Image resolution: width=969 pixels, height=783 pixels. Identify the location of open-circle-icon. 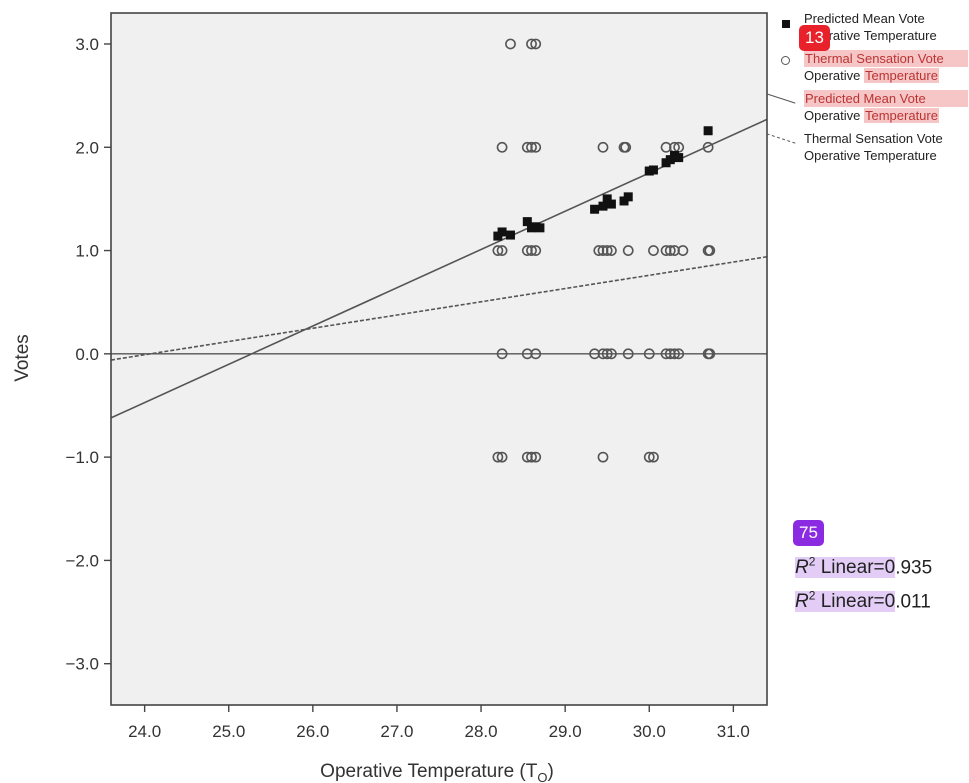
(785, 60).